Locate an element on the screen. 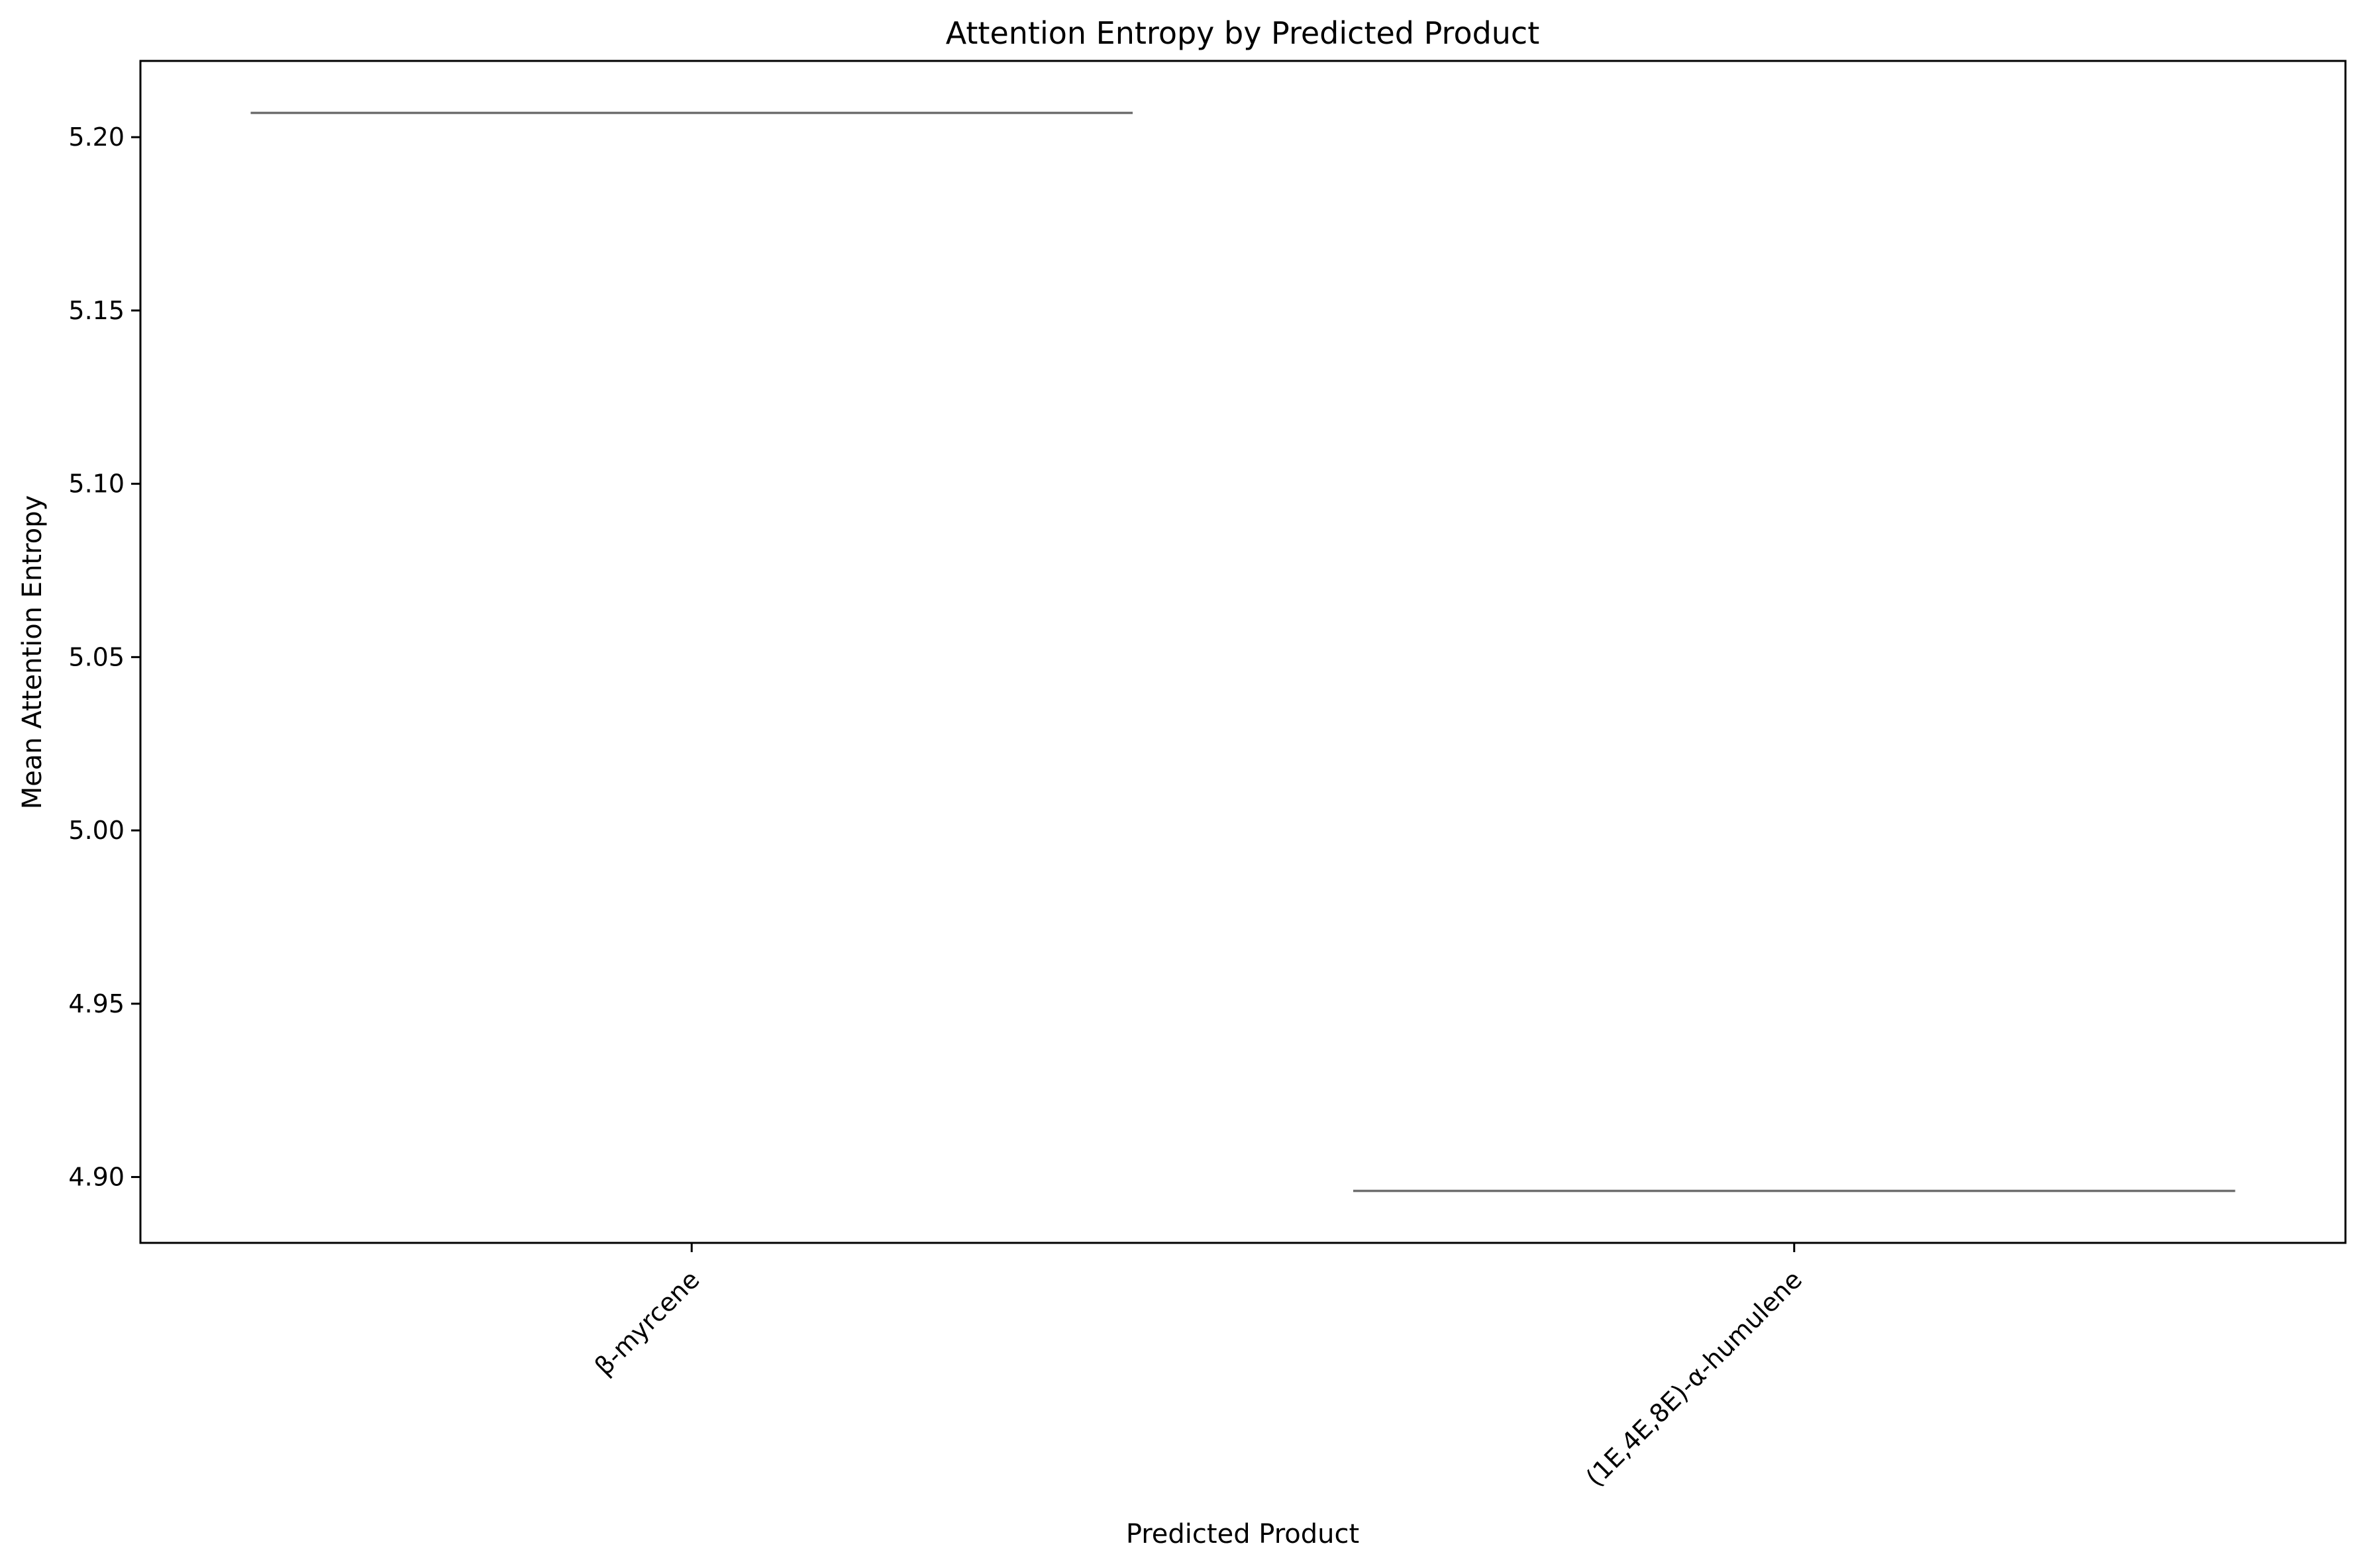 The height and width of the screenshot is (1568, 2364). y-tick-label: 5.00 is located at coordinates (96, 830).